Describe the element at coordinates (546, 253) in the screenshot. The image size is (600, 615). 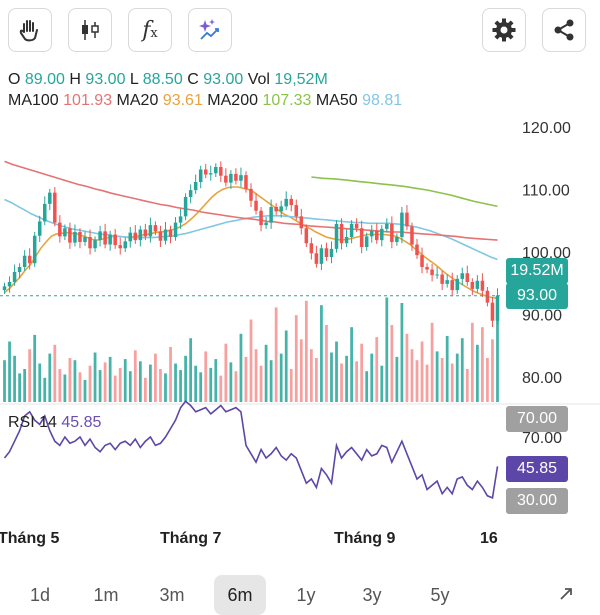
I see `price-axis-ticks: 120.00 110.00 100.00 90.00 80.00` at that location.